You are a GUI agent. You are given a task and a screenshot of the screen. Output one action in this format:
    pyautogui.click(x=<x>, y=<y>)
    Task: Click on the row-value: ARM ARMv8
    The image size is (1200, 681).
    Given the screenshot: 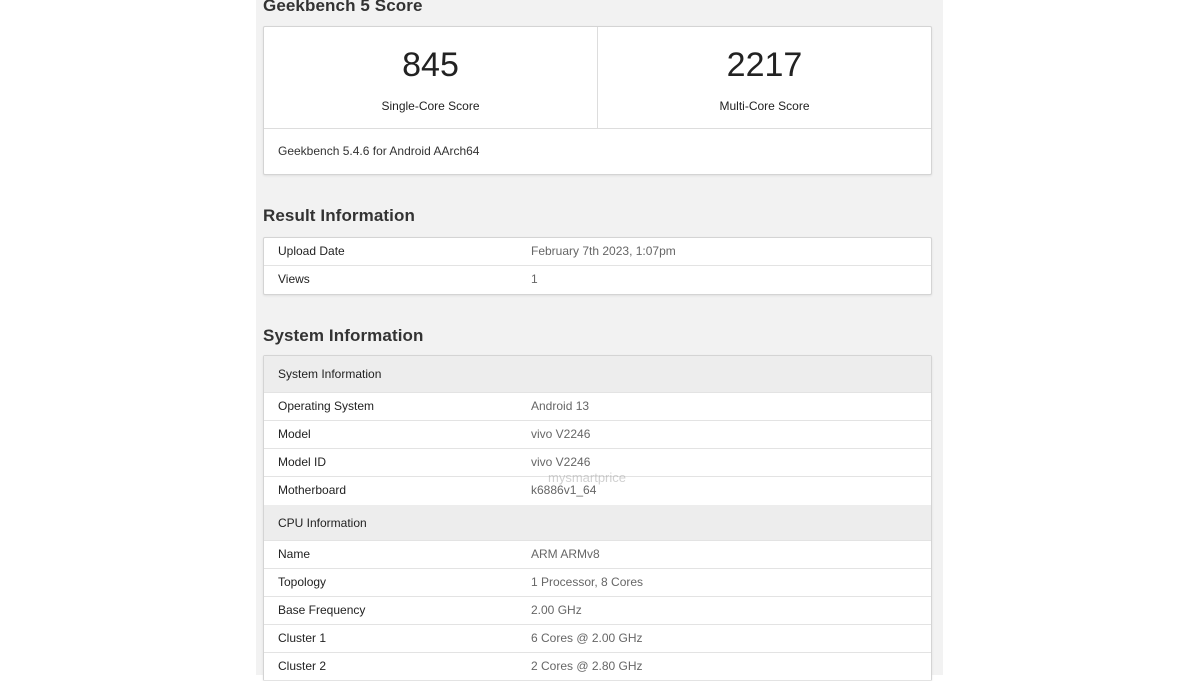 What is the action you would take?
    pyautogui.click(x=565, y=554)
    